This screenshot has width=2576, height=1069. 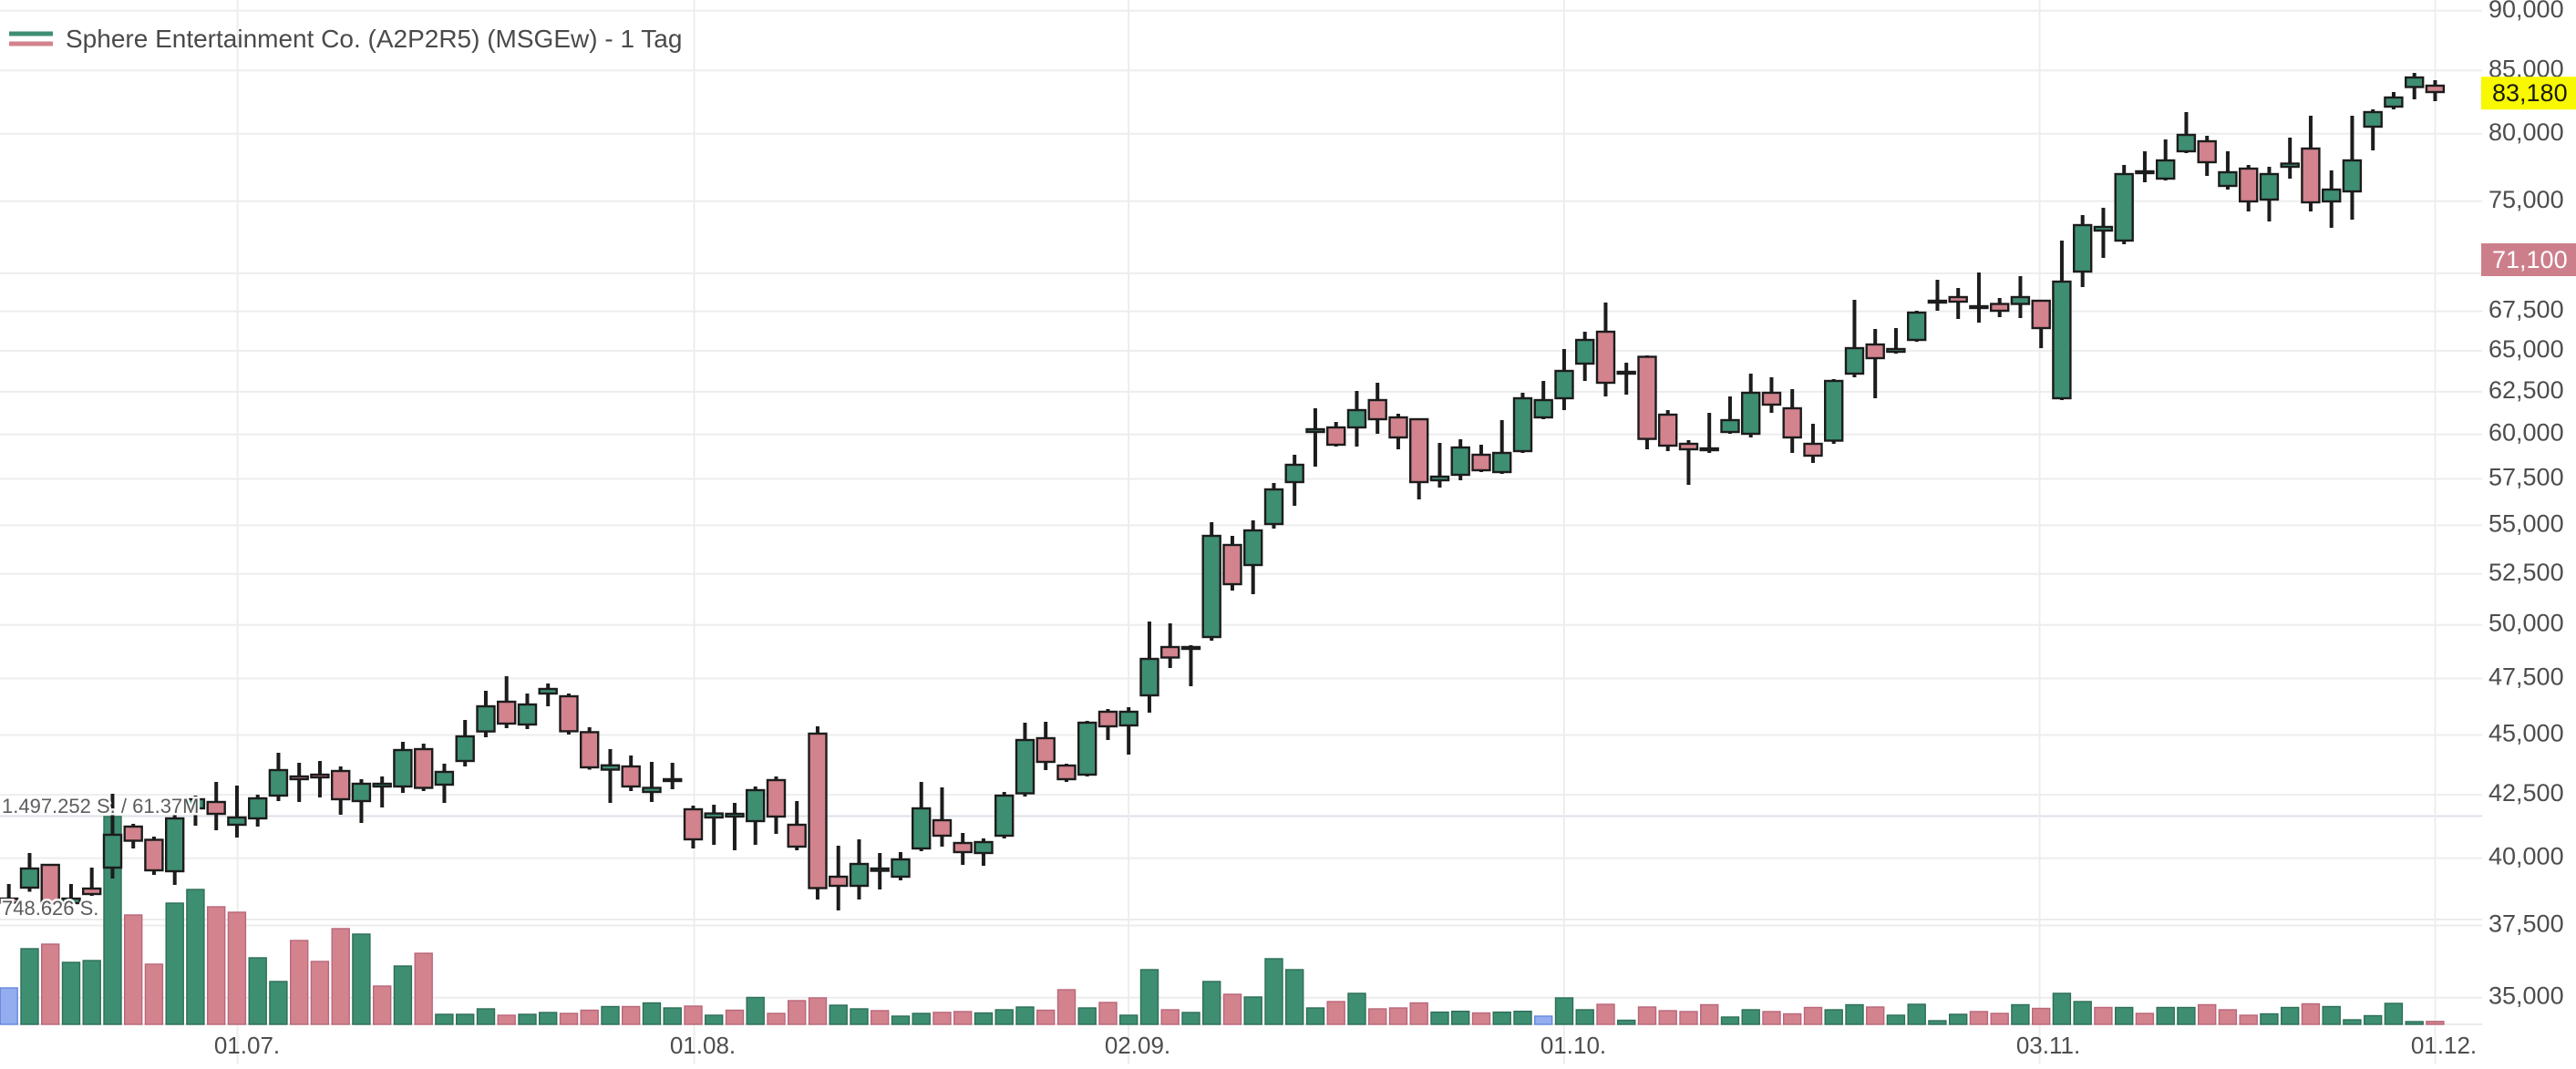 I want to click on svg-text: 60,000, so click(x=2526, y=433).